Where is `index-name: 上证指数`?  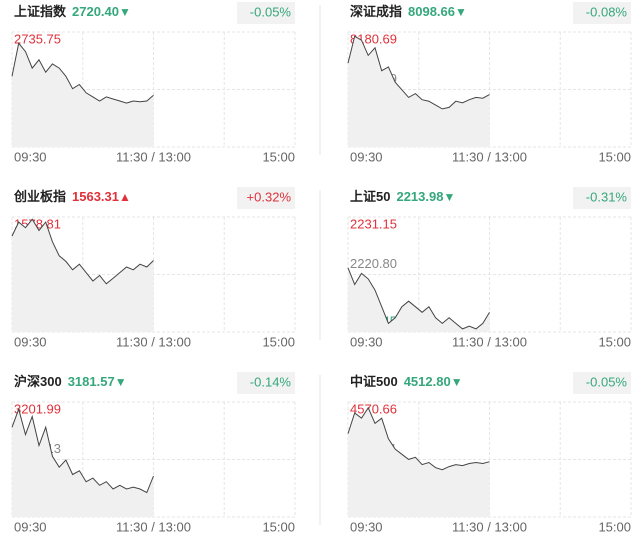 index-name: 上证指数 is located at coordinates (40, 11).